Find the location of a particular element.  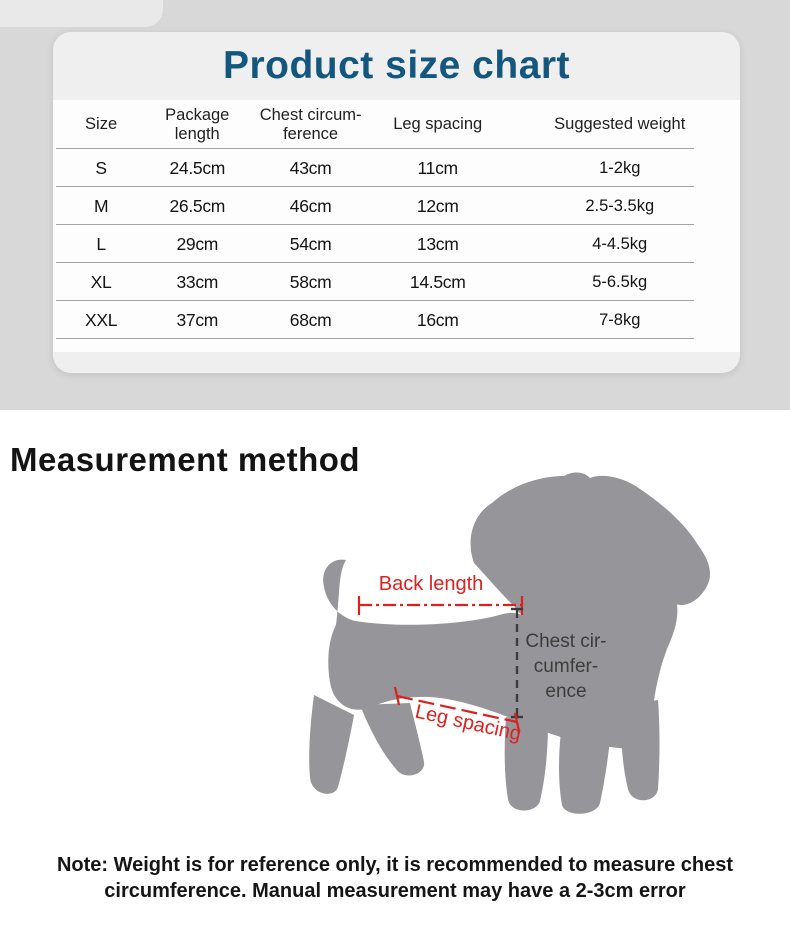

chest-circumference-cell: 68cm is located at coordinates (310, 319).